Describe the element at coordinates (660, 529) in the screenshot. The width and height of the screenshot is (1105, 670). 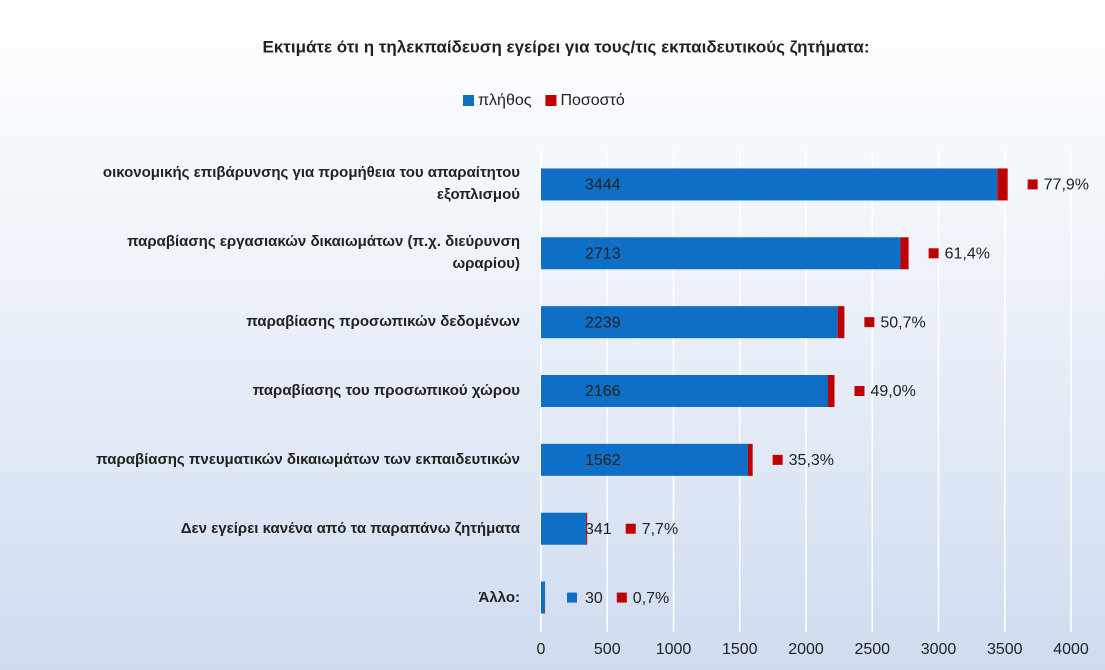
I see `data-label: 7,7%` at that location.